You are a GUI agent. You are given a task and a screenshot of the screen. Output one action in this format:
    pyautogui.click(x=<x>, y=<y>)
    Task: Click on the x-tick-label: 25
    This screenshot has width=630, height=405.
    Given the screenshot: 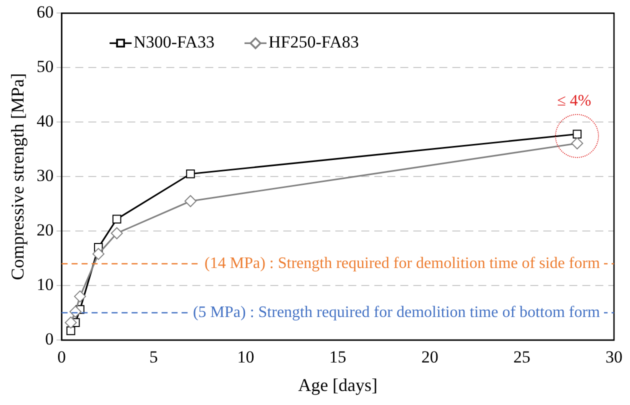 What is the action you would take?
    pyautogui.click(x=521, y=357)
    